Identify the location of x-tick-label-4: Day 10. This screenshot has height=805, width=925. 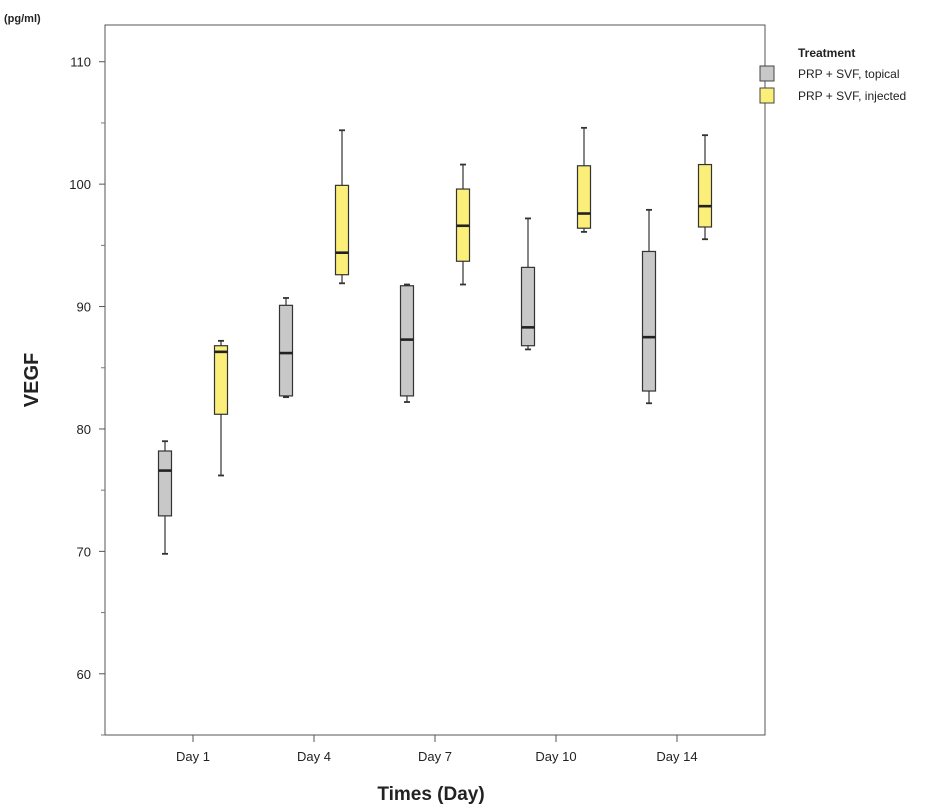
(555, 756).